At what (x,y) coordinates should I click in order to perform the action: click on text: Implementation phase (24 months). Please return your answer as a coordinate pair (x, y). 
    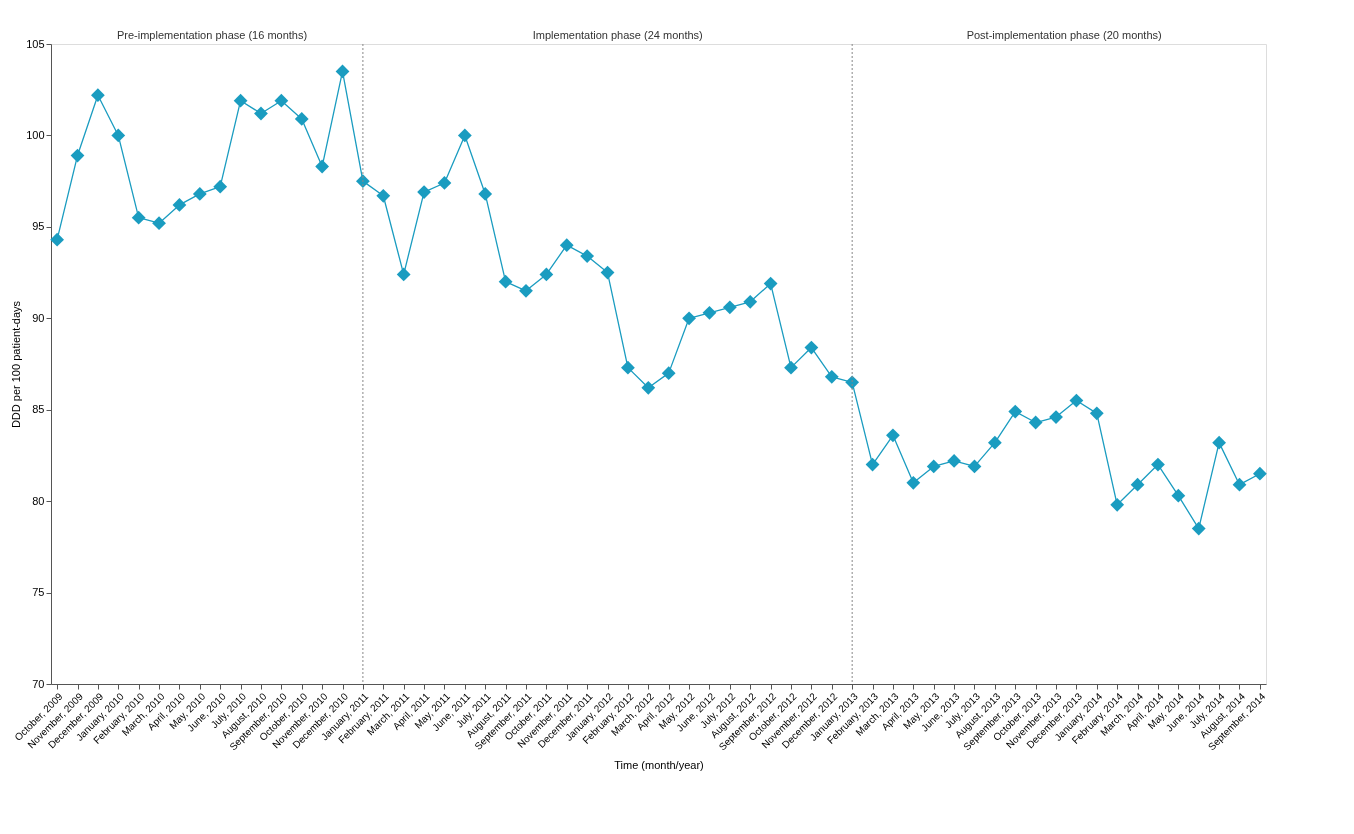
    Looking at the image, I should click on (617, 35).